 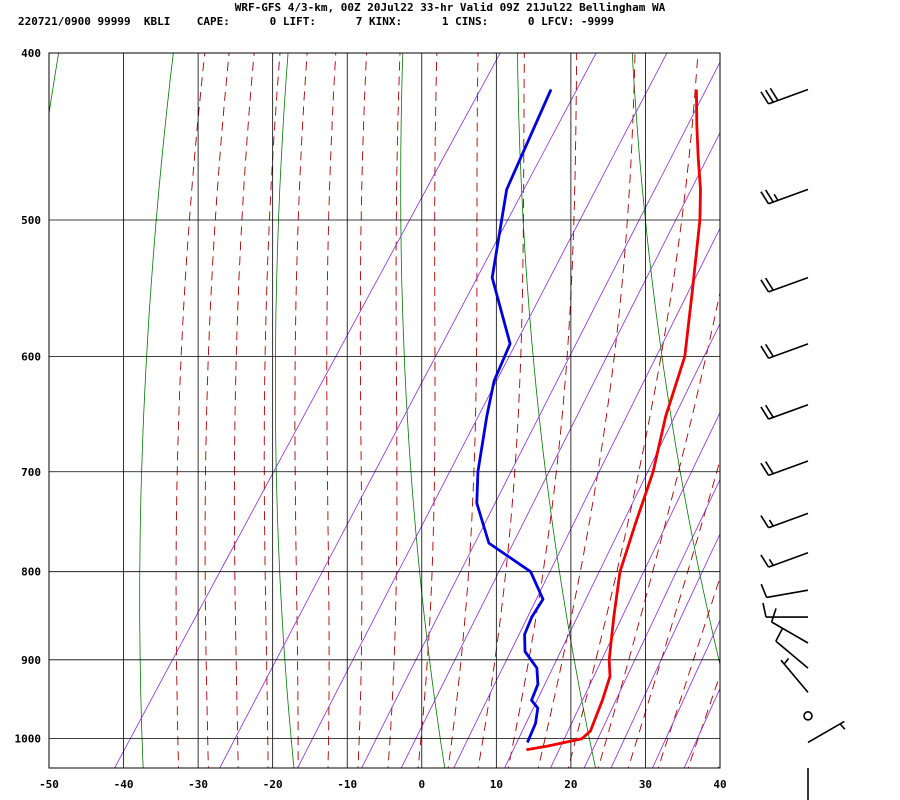 What do you see at coordinates (347, 784) in the screenshot?
I see `x-tick-label: -10` at bounding box center [347, 784].